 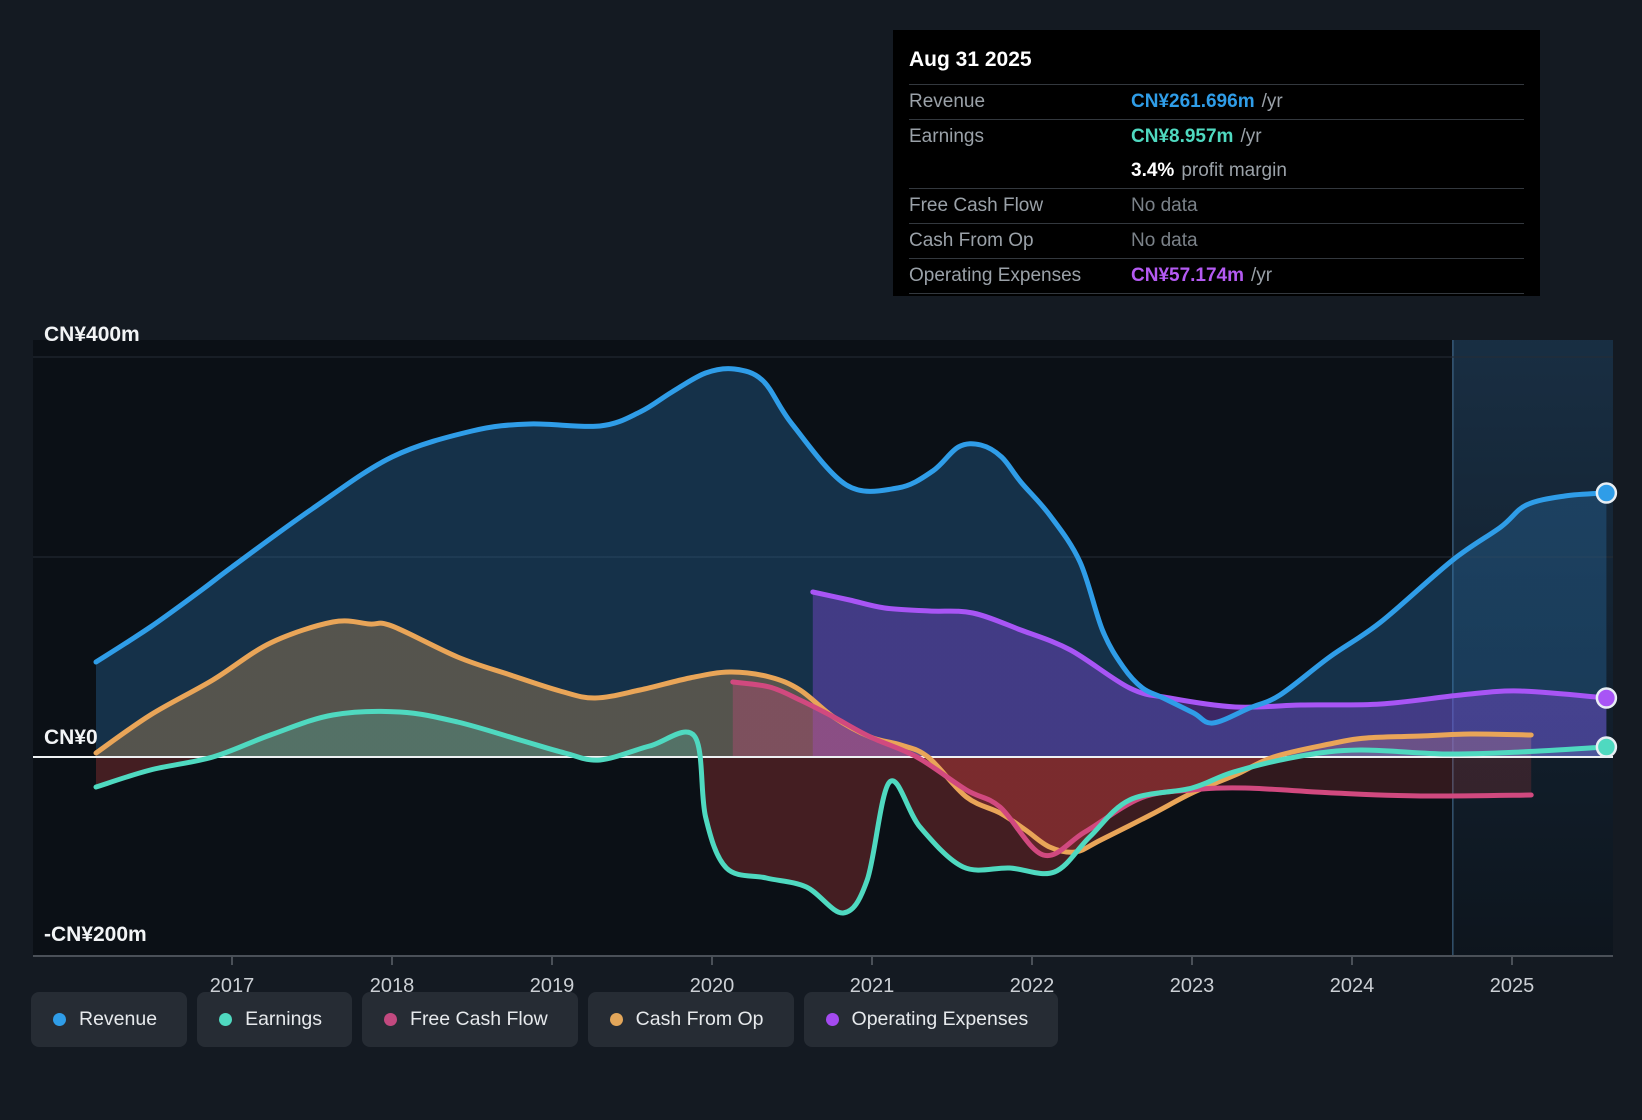 I want to click on y-axis-label-1: CN¥0, so click(x=71, y=737).